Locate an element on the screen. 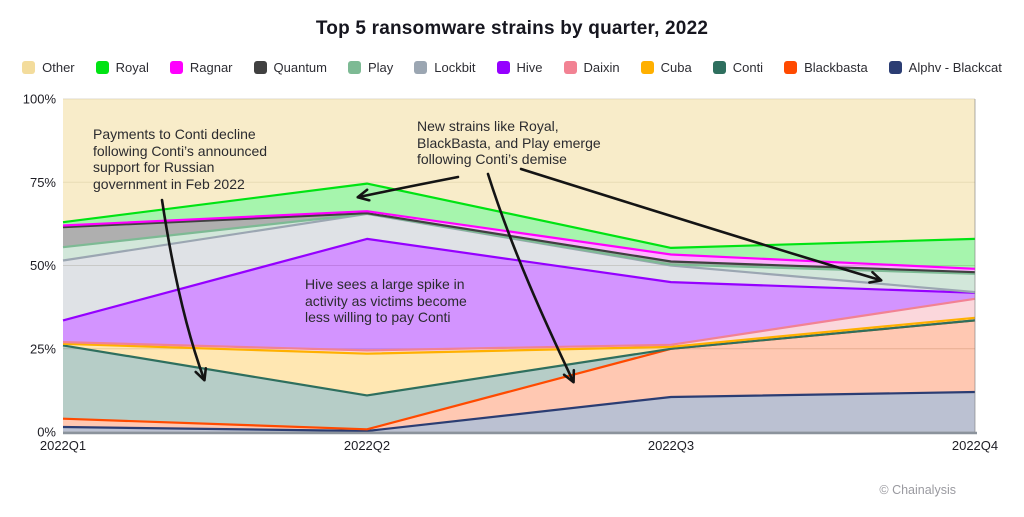 The width and height of the screenshot is (1024, 517). legend-label: Other is located at coordinates (58, 67).